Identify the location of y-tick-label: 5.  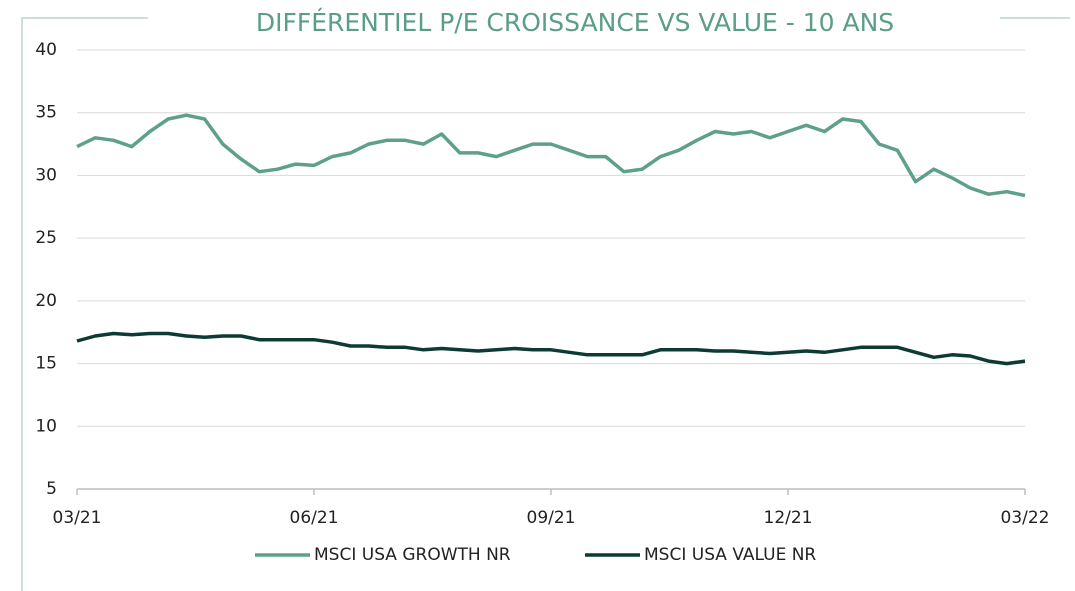
(51, 489).